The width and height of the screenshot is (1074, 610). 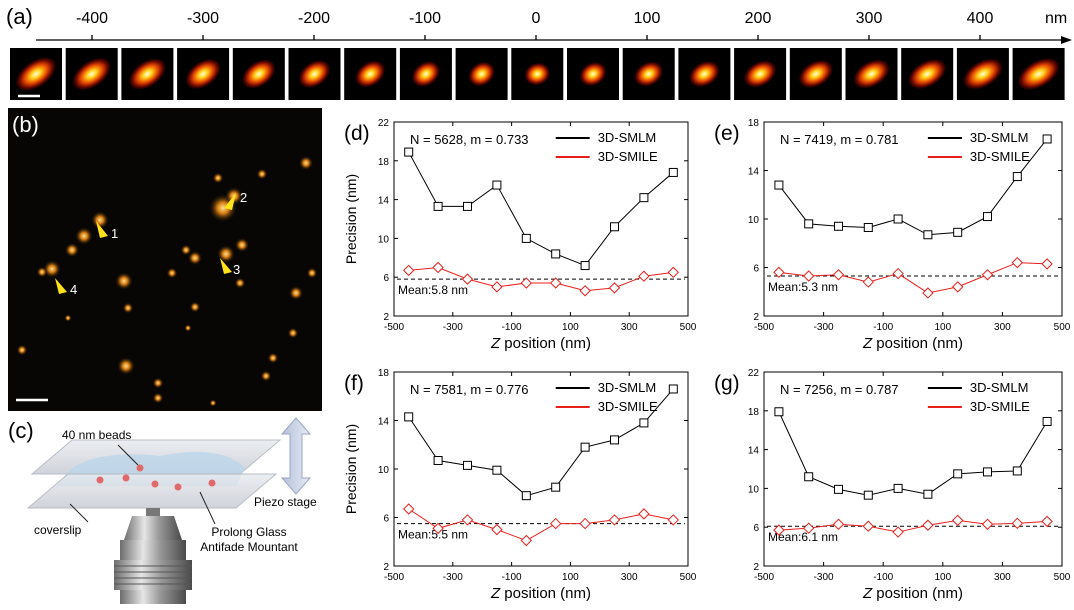 I want to click on x-tick-label: -500, so click(x=764, y=577).